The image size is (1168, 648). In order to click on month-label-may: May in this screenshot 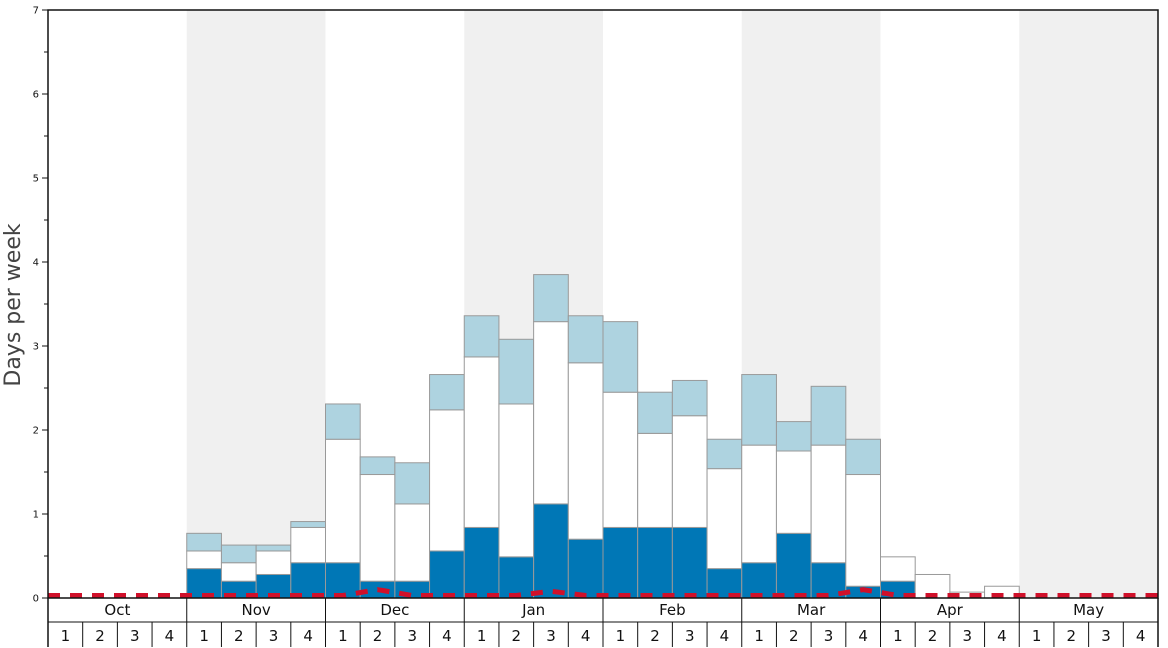, I will do `click(1088, 610)`.